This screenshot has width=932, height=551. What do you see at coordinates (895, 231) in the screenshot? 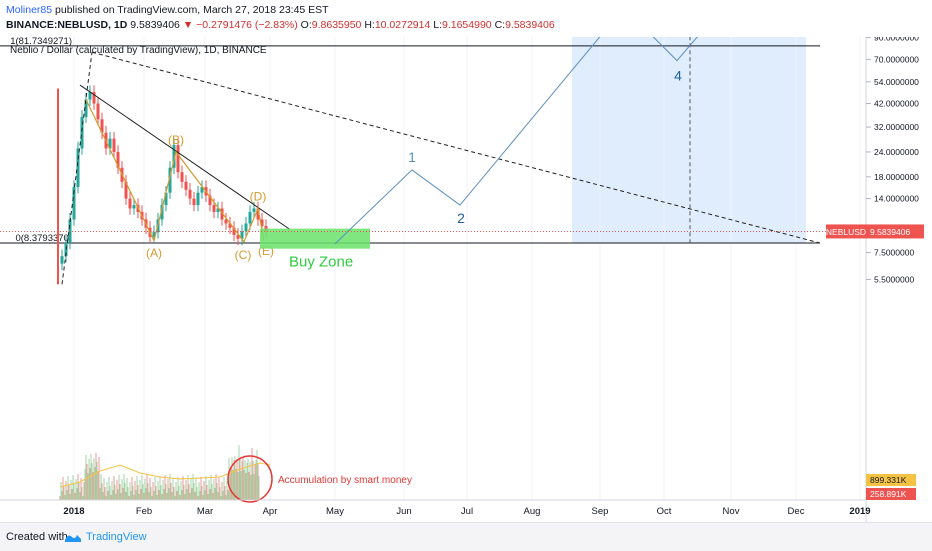
I see `price-badge-box` at bounding box center [895, 231].